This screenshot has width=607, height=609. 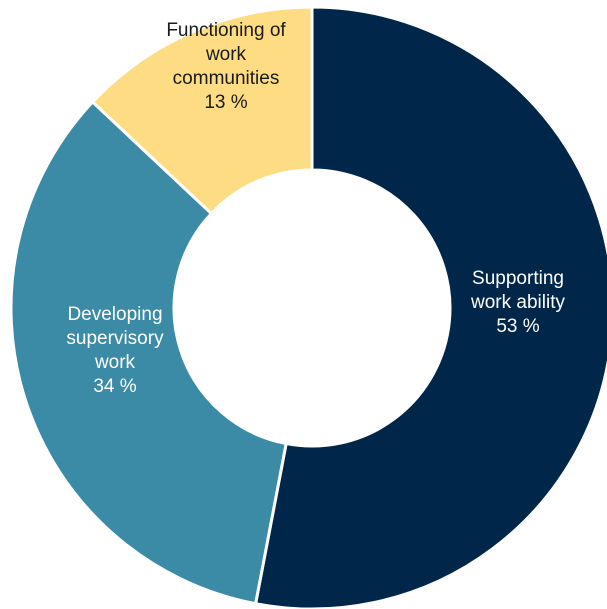 I want to click on slice-label-1: Developing supervisory work 34 %, so click(x=115, y=350).